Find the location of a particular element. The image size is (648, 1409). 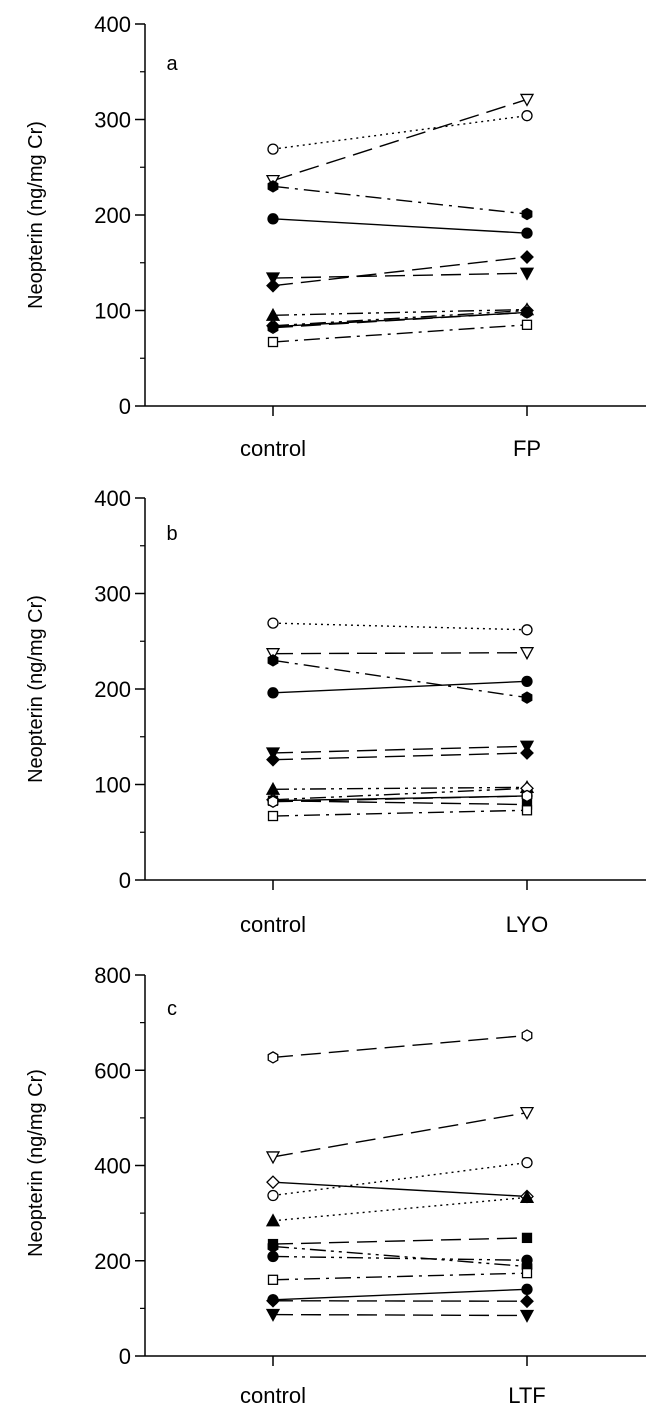

panel-letter: c is located at coordinates (172, 1009).